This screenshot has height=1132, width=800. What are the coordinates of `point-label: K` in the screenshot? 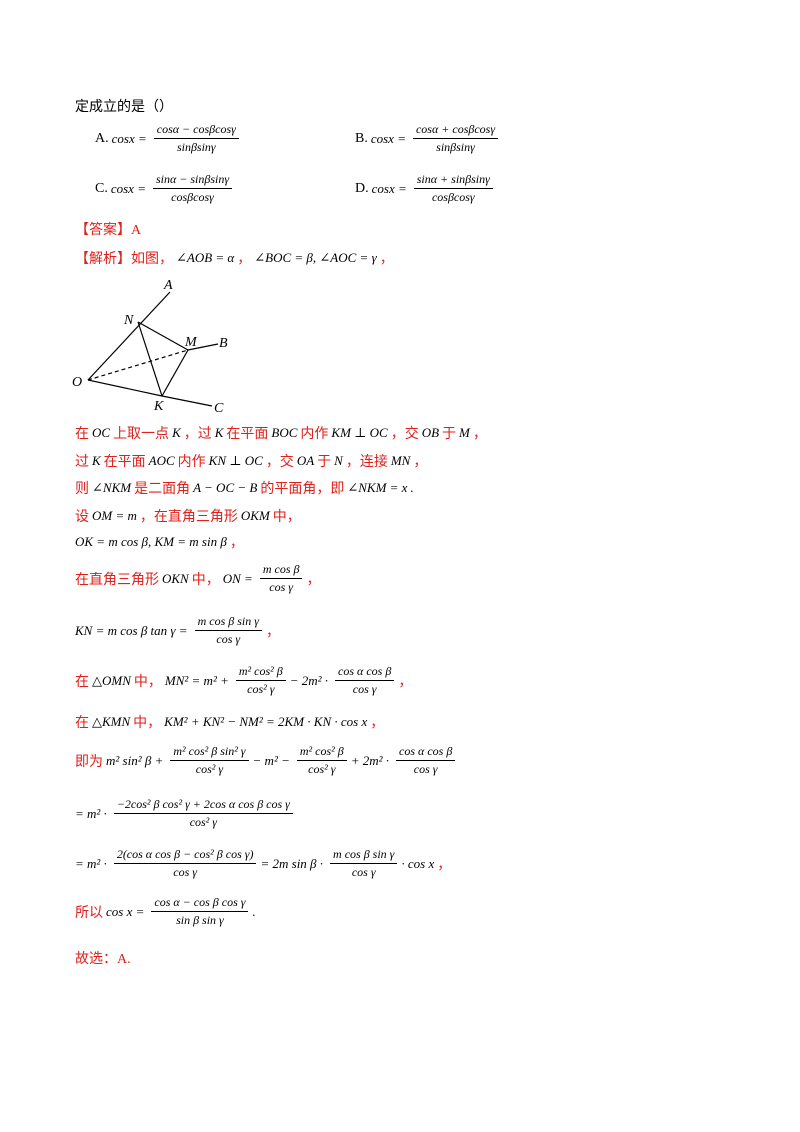 It's located at (158, 406).